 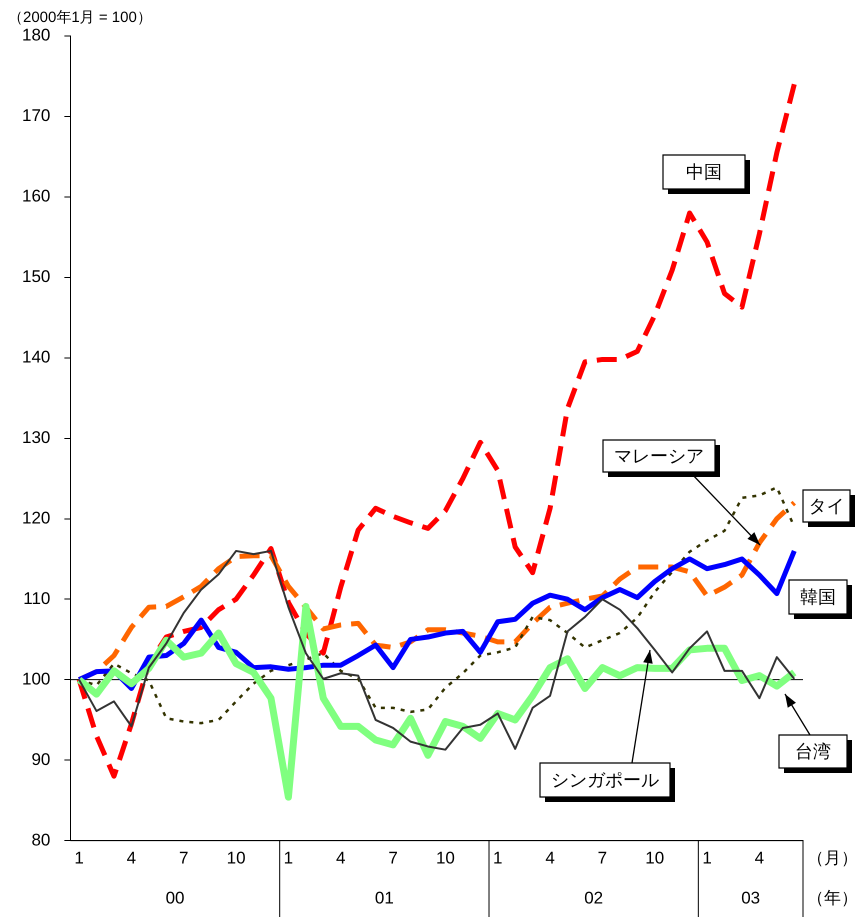 I want to click on y-tick-label: 170, so click(x=36, y=116).